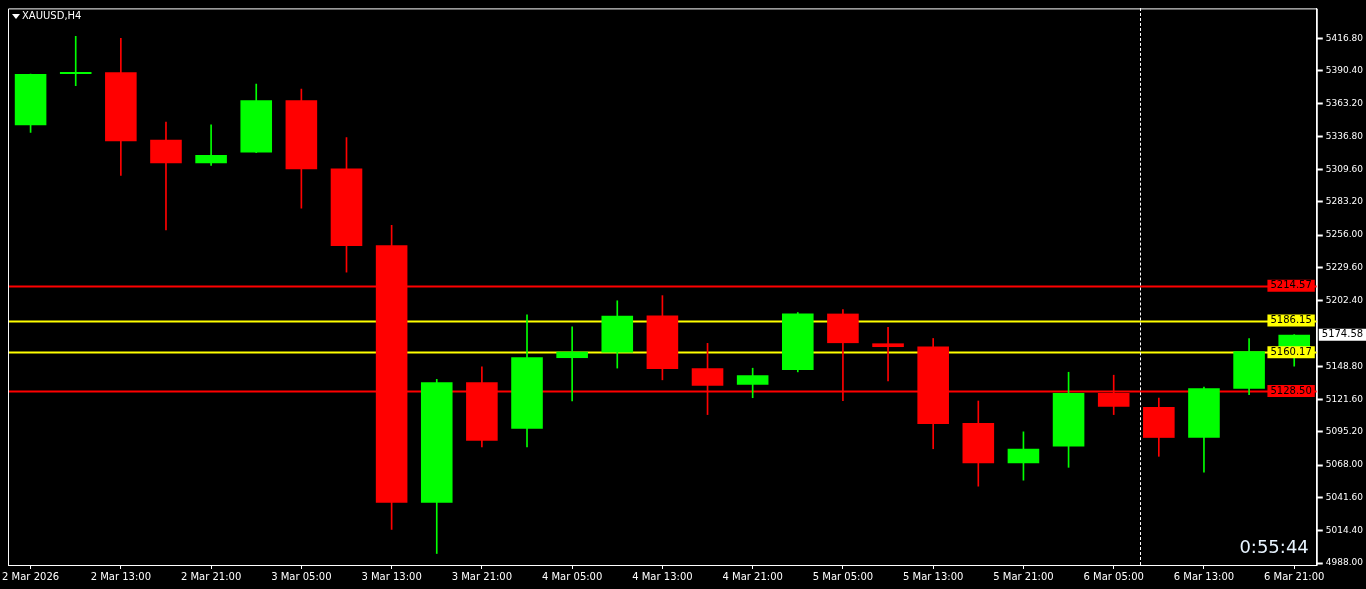  What do you see at coordinates (1344, 37) in the screenshot?
I see `y-tick-label: 5416.80` at bounding box center [1344, 37].